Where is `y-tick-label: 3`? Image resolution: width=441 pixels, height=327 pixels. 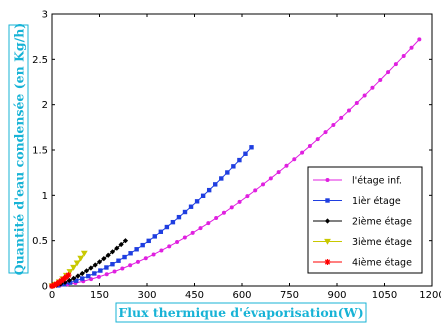
y-tick-label: 3 is located at coordinates (45, 15).